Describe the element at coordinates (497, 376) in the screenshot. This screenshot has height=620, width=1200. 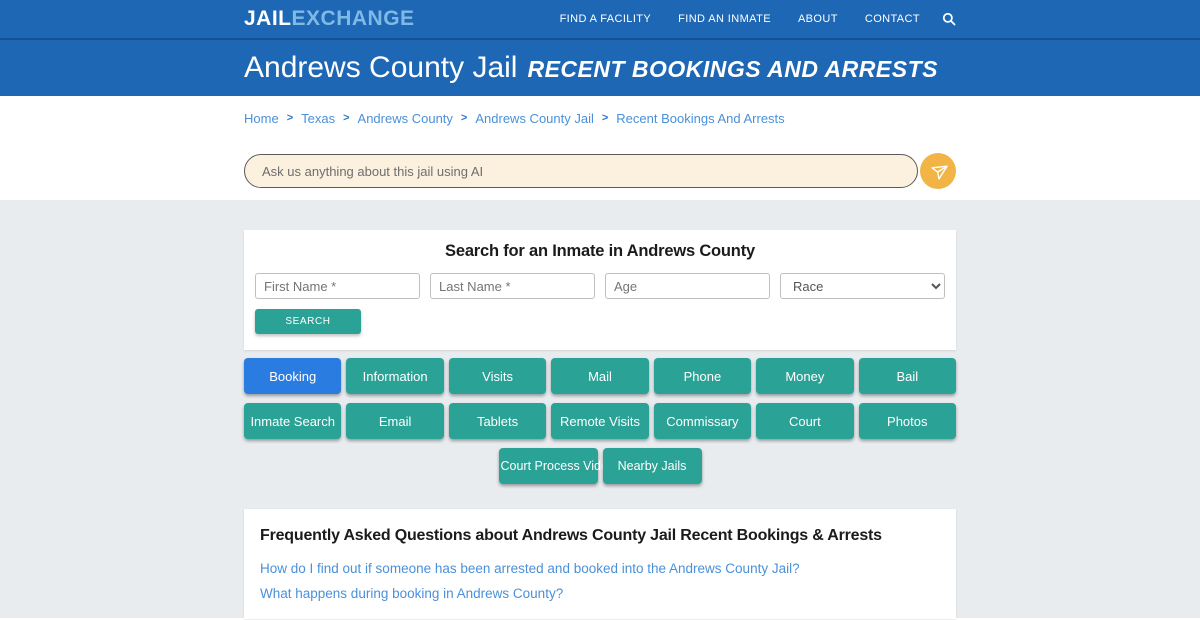
I see `tab-visits: Visits` at that location.